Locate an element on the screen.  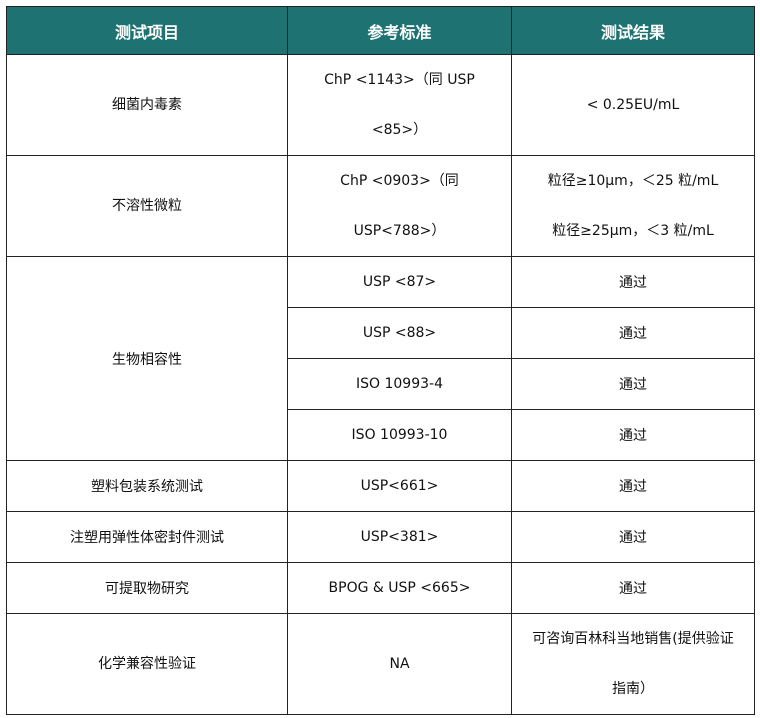
test-result: < 0.25EU/mL is located at coordinates (633, 105).